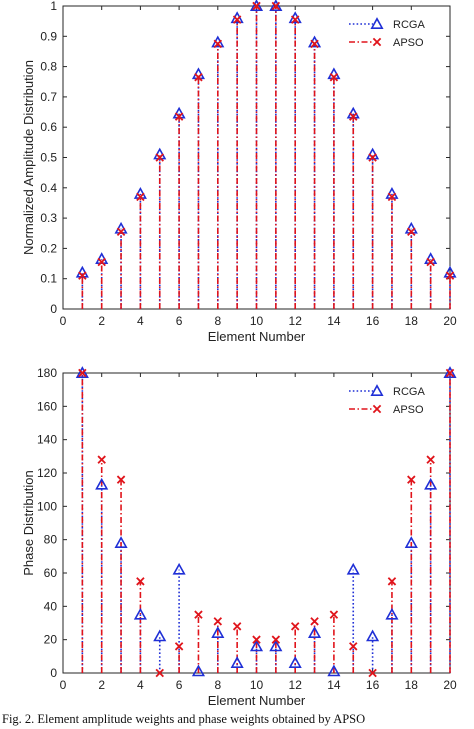 The height and width of the screenshot is (729, 474). What do you see at coordinates (257, 336) in the screenshot?
I see `x-axis-label: Element Number` at bounding box center [257, 336].